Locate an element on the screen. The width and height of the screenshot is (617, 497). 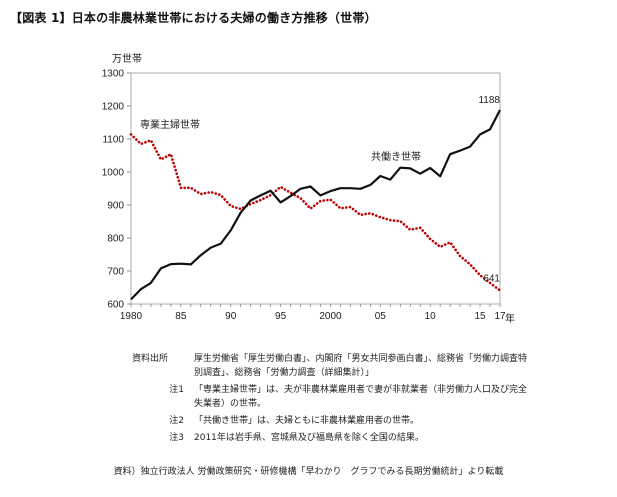
y-tick-label: 1200 is located at coordinates (113, 107).